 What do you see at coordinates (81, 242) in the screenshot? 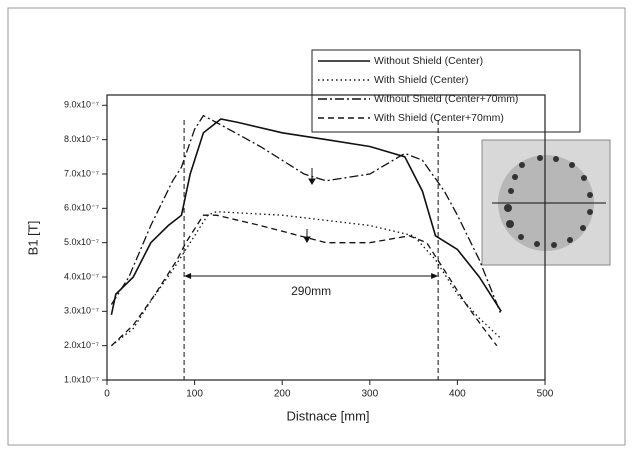
I see `y-tick-label: 5.0x10⁻⁷` at bounding box center [81, 242].